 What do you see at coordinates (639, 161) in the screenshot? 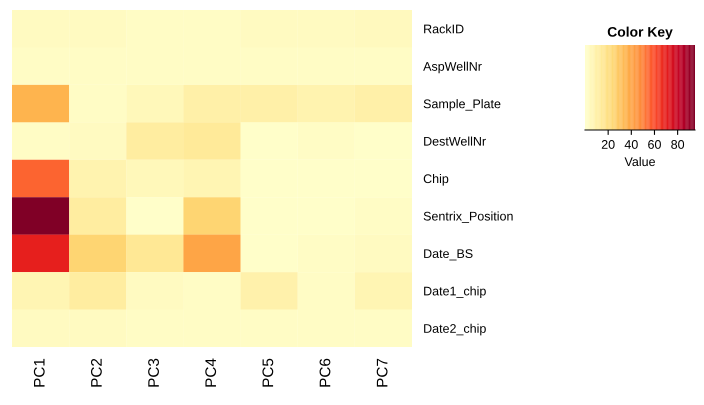
I see `color-bar-title: Value` at bounding box center [639, 161].